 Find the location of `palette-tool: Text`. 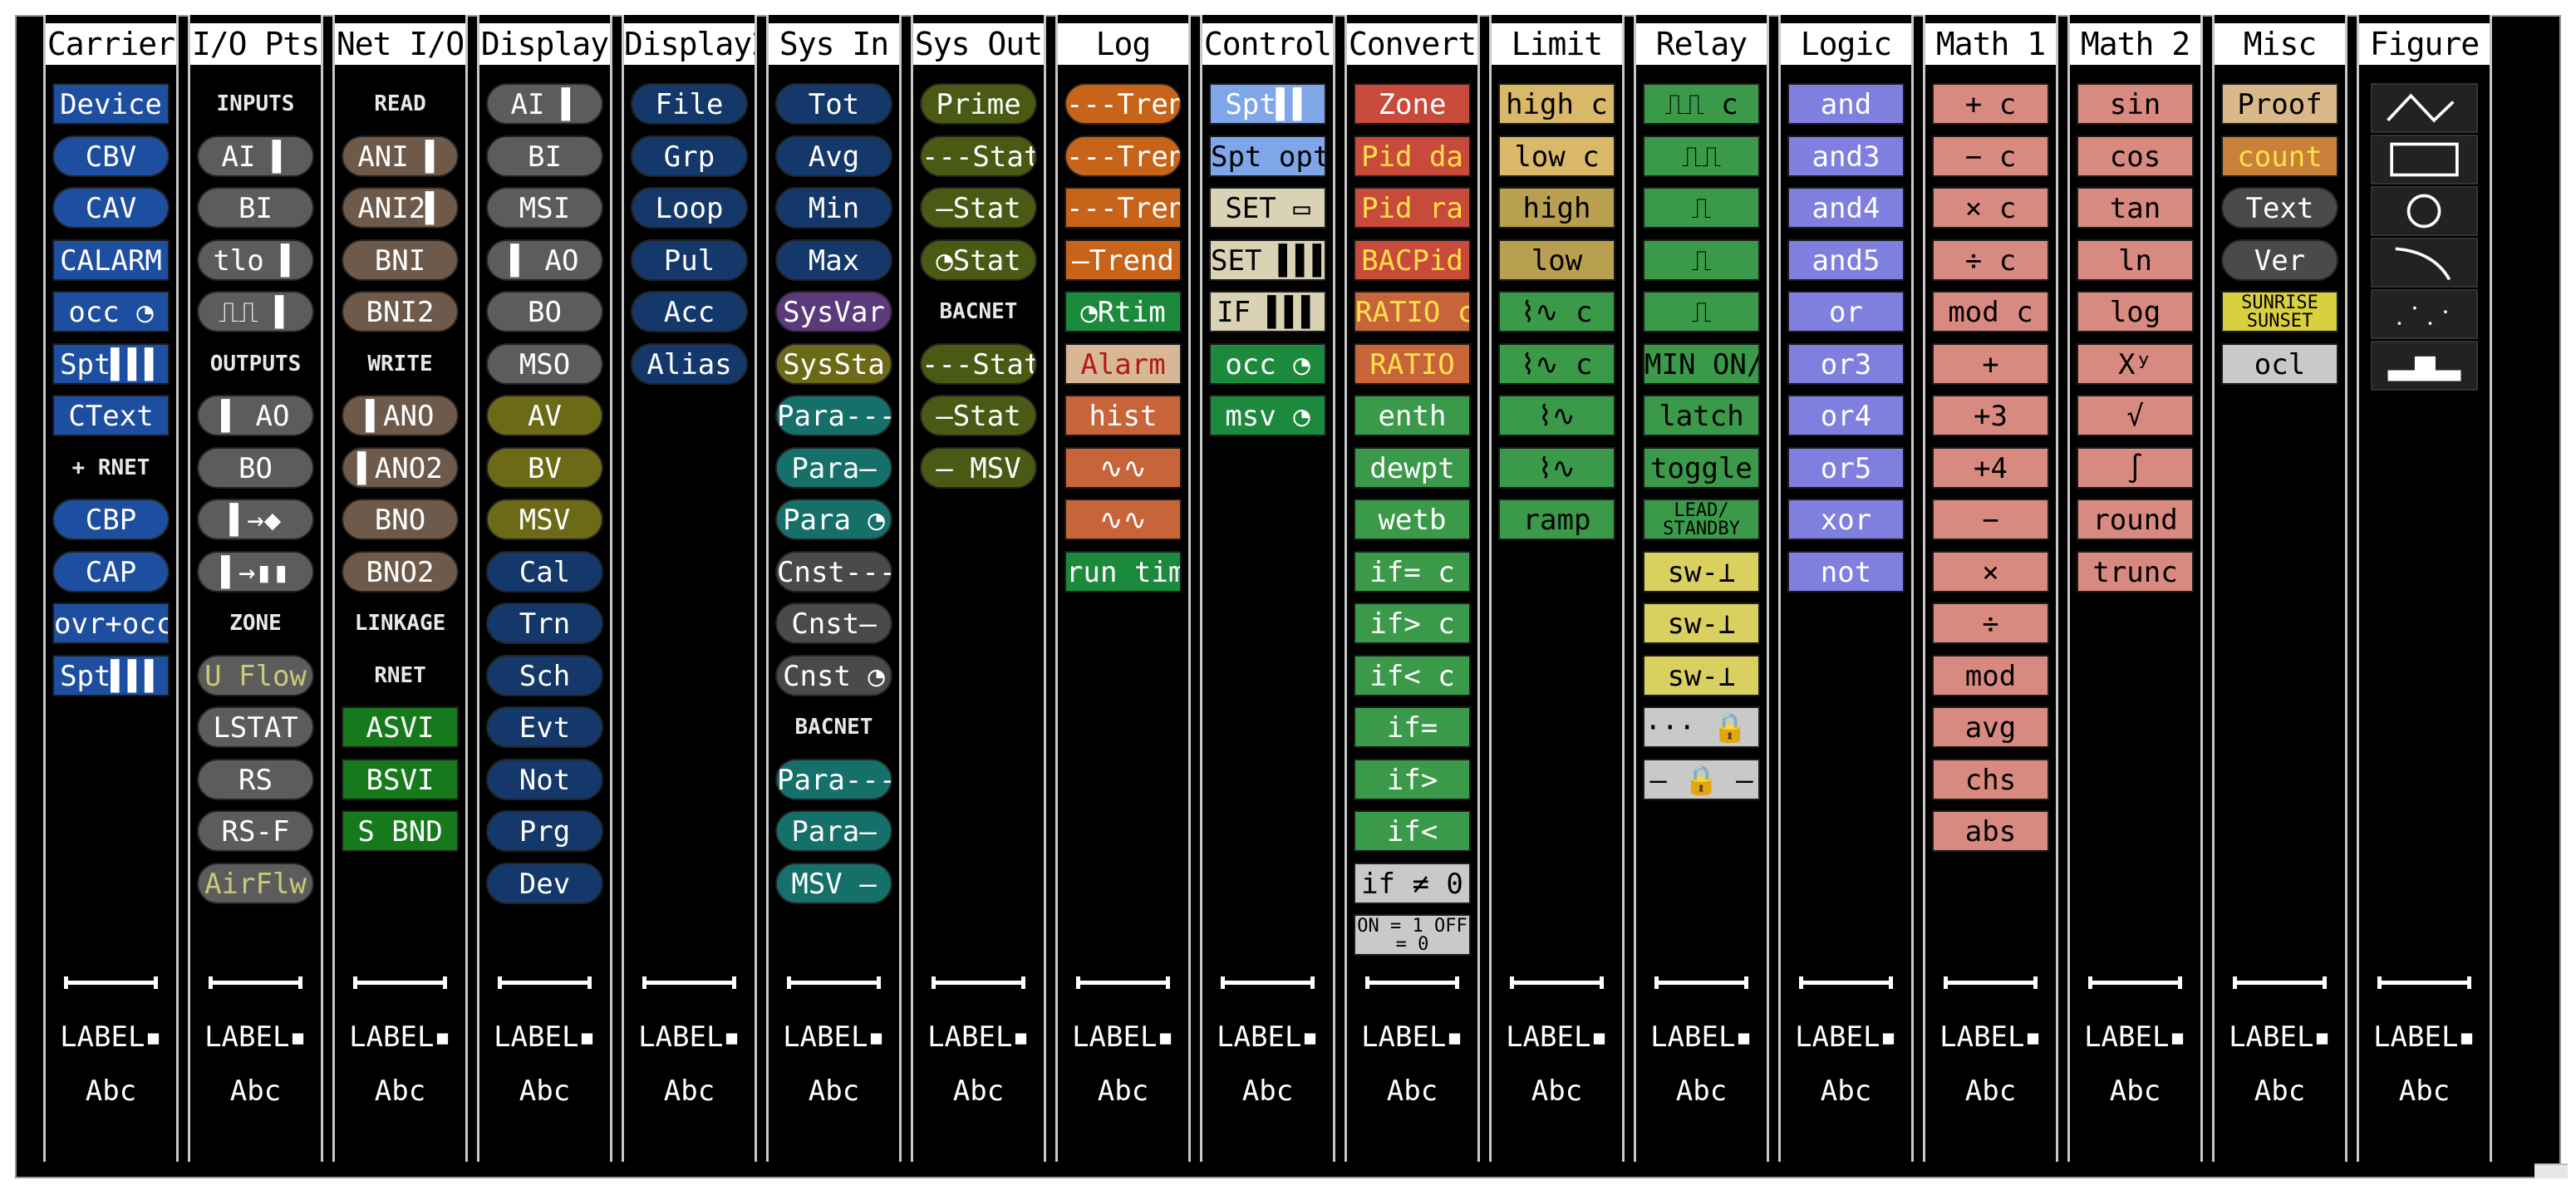

palette-tool: Text is located at coordinates (2279, 208).